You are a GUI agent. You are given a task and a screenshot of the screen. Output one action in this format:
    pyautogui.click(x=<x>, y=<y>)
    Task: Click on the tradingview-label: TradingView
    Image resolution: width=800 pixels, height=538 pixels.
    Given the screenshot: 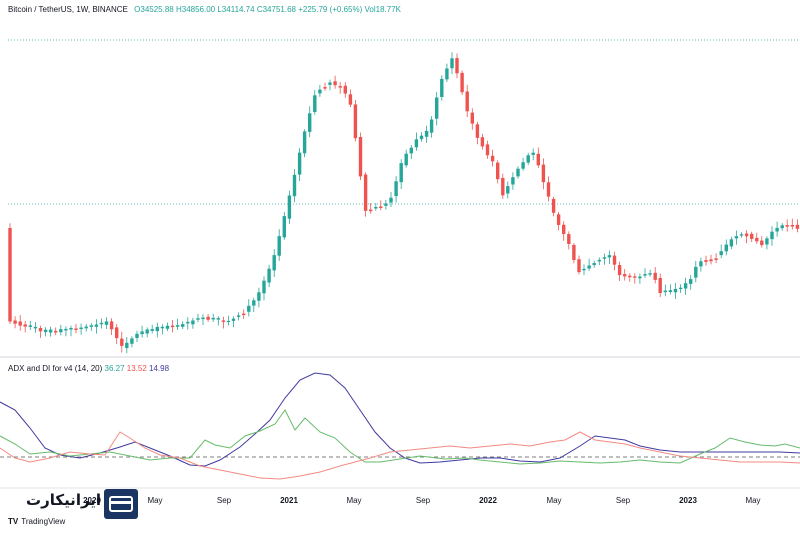 What is the action you would take?
    pyautogui.click(x=43, y=521)
    